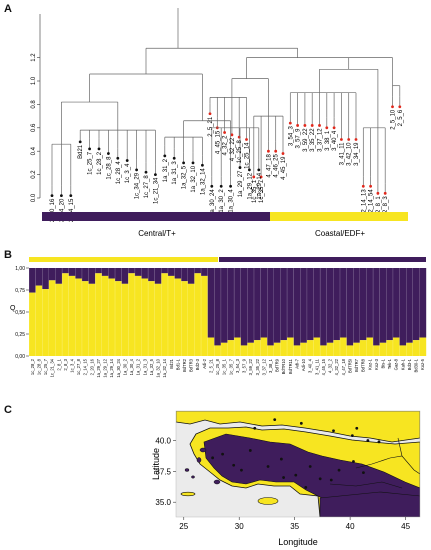  I want to click on sample-label: Bd3-1, so click(409, 364).